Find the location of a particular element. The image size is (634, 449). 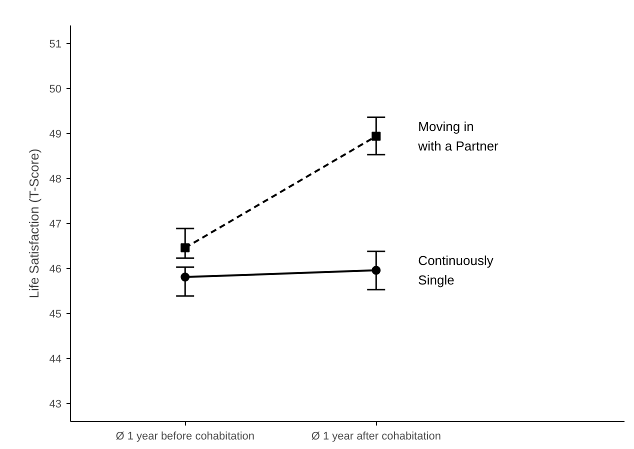

text: Moving in with a Partner is located at coordinates (458, 136).